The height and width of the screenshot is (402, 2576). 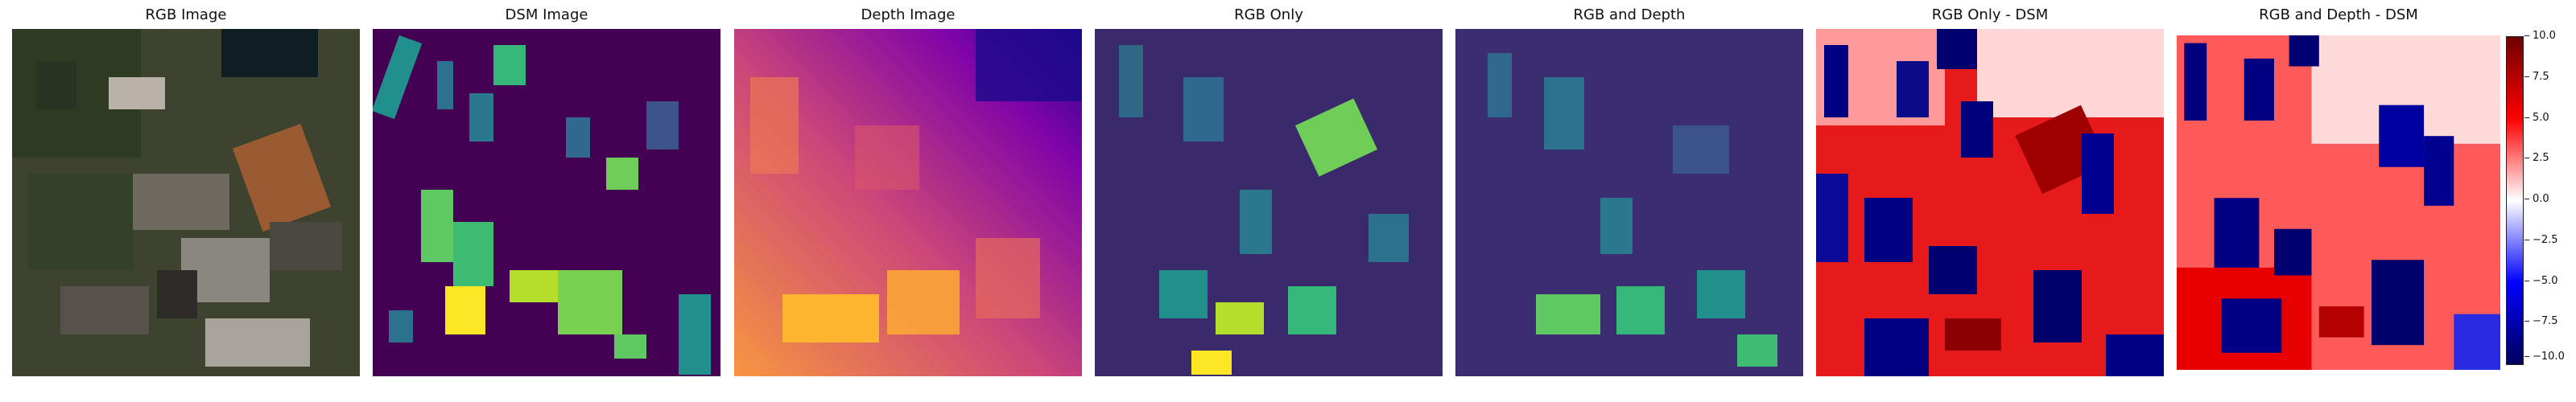 I want to click on colorbar-tick: 2.5, so click(x=2536, y=158).